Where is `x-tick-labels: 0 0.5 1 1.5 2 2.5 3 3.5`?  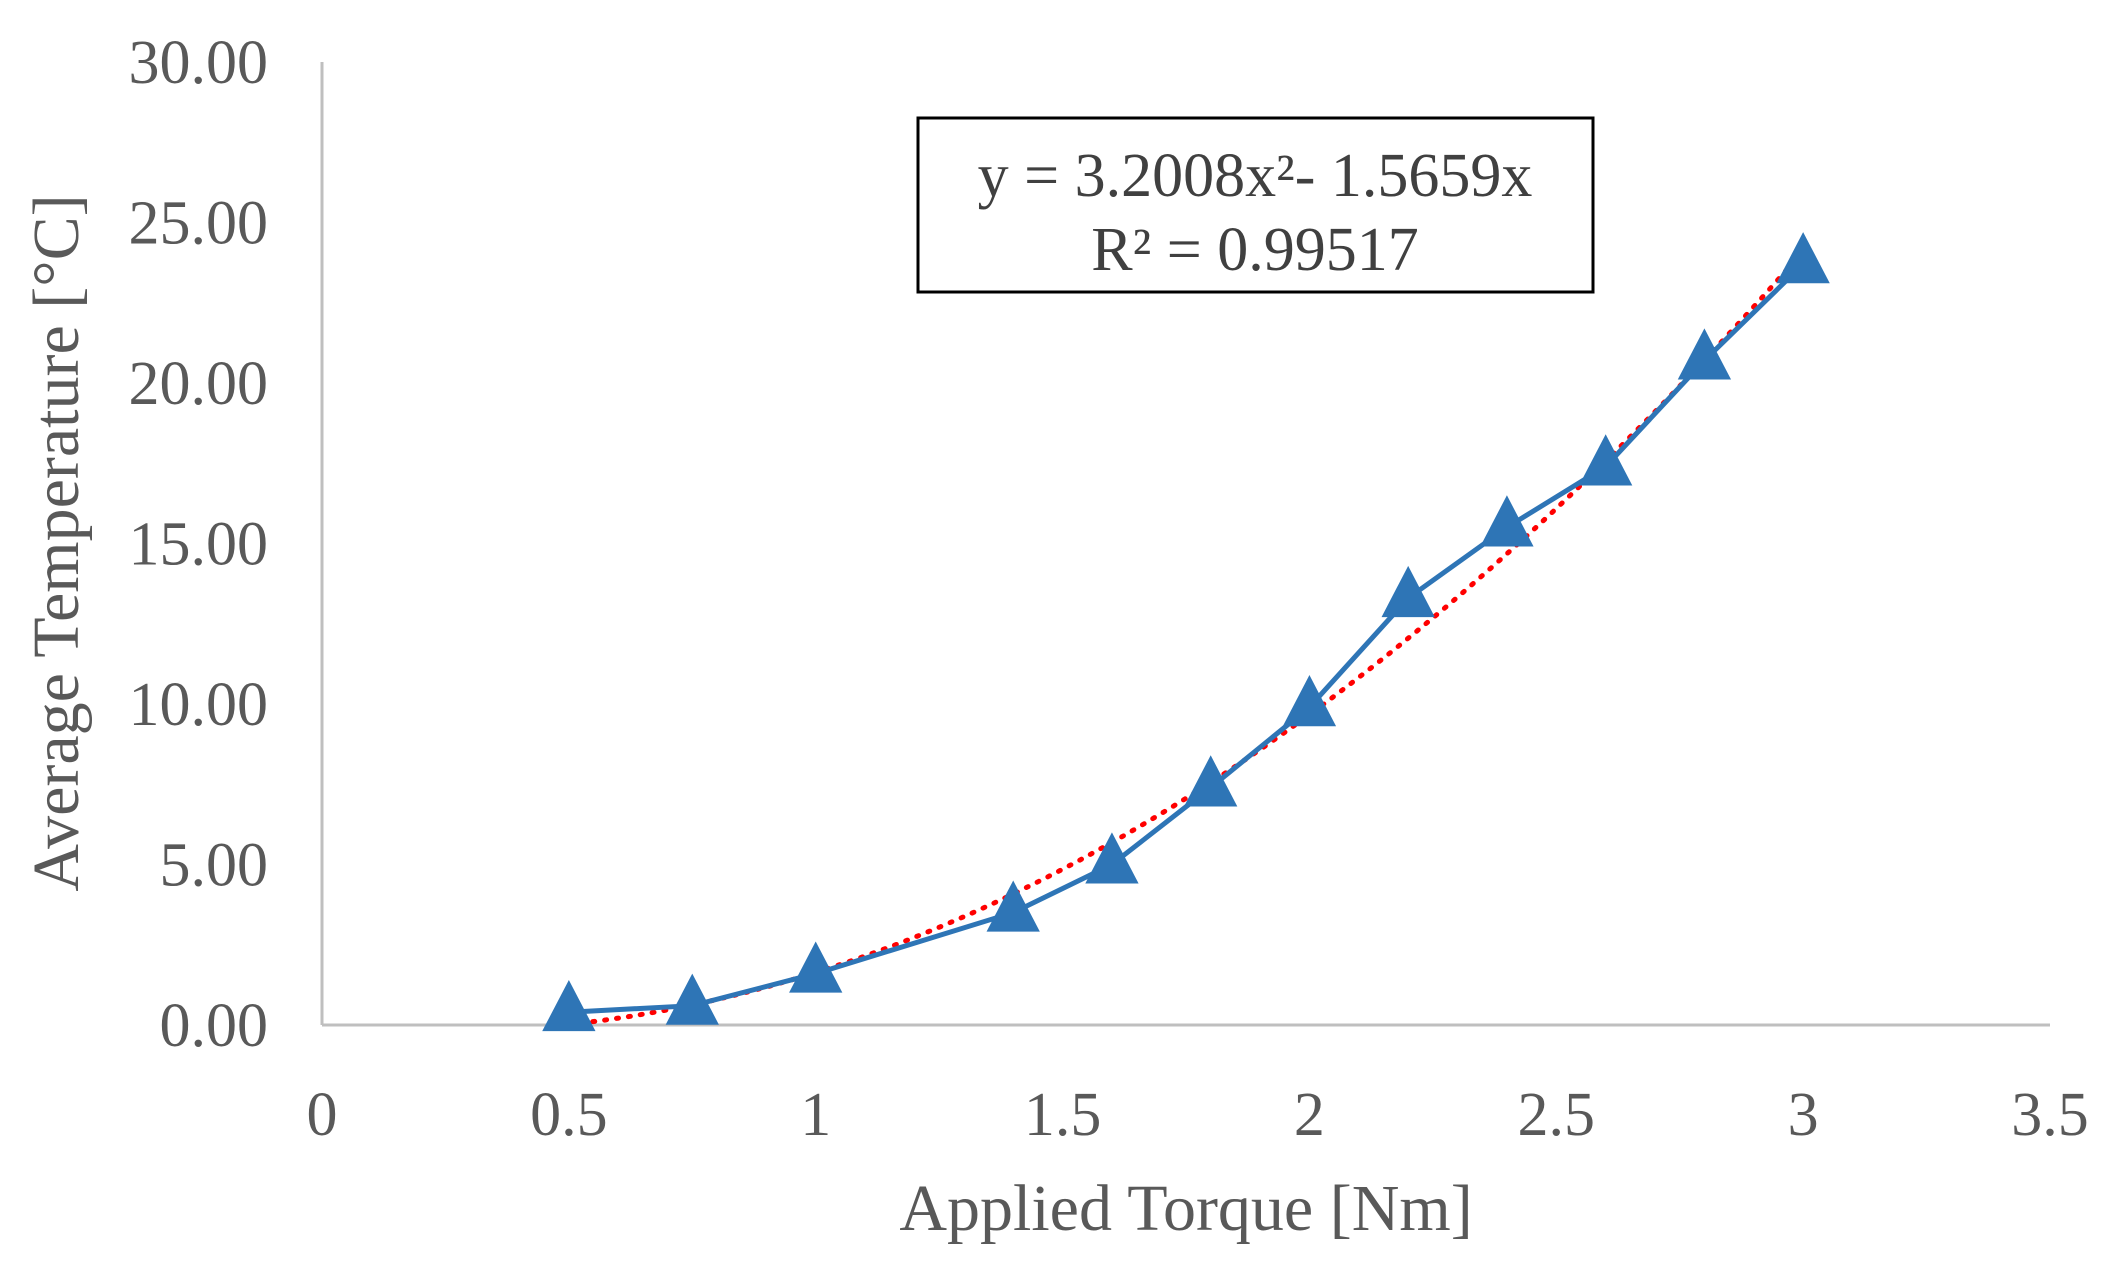 x-tick-labels: 0 0.5 1 1.5 2 2.5 3 3.5 is located at coordinates (1198, 1115).